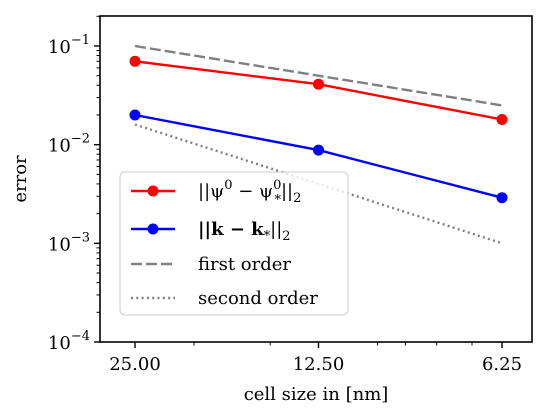  Describe the element at coordinates (20, 179) in the screenshot. I see `y-axis-label: error` at that location.